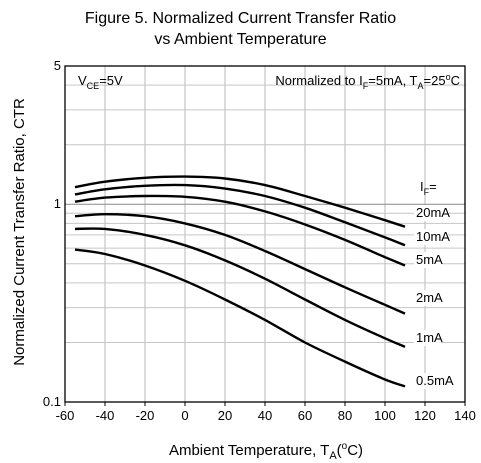  I want to click on x-tick-label: -40, so click(105, 415).